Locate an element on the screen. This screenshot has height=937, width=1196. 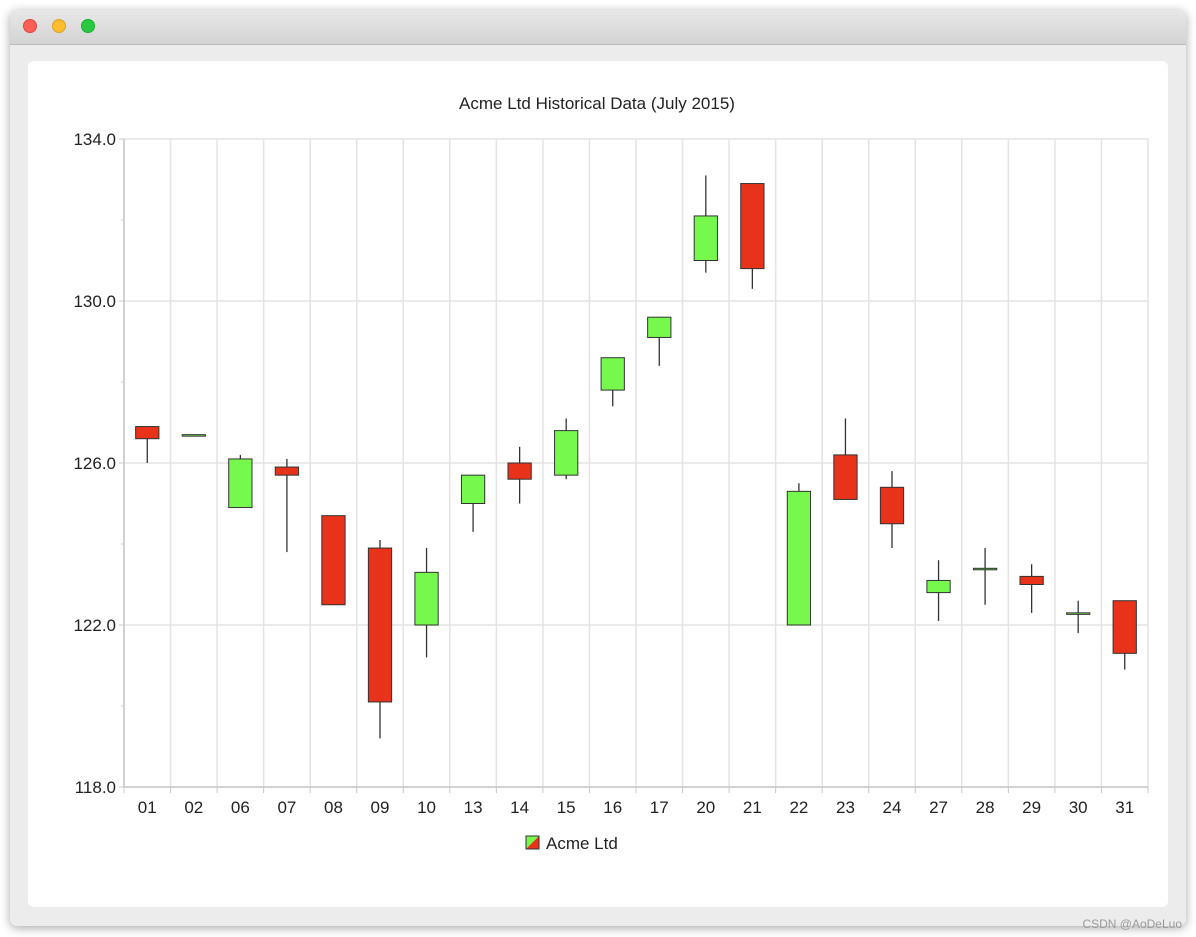
x-tick-label: 28 is located at coordinates (985, 807).